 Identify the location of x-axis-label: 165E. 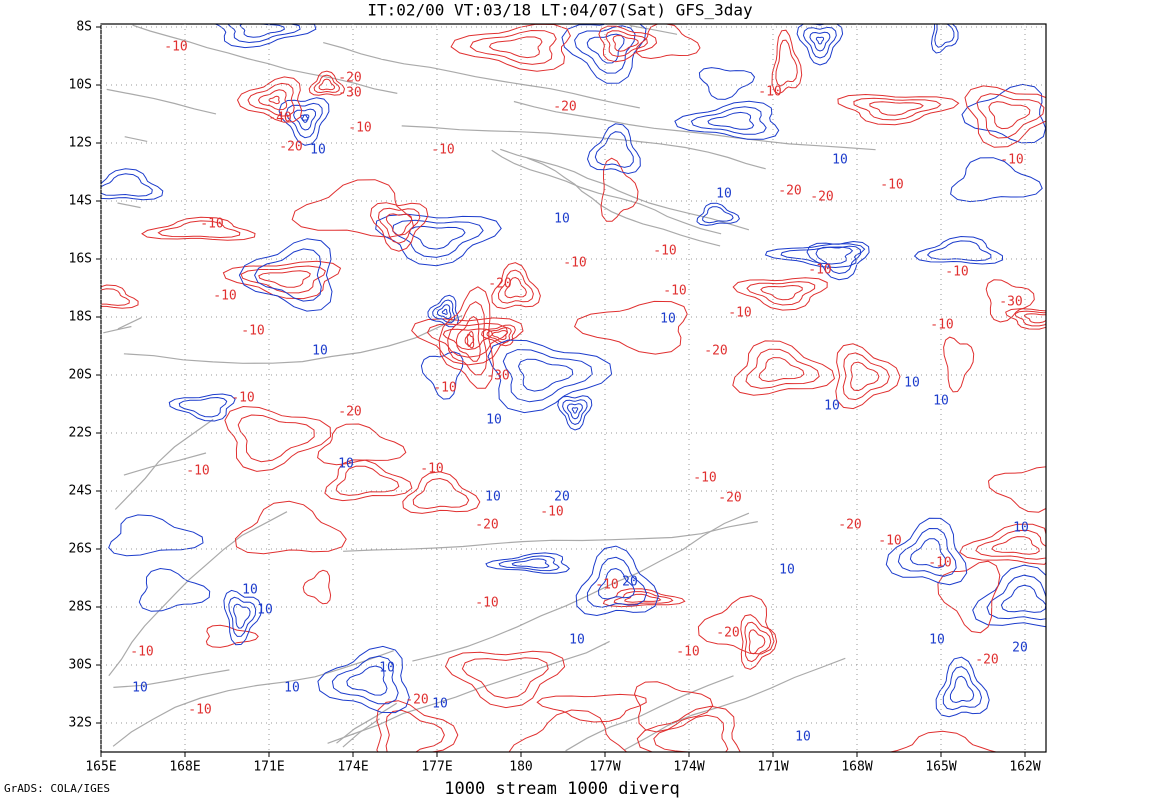
(100, 767).